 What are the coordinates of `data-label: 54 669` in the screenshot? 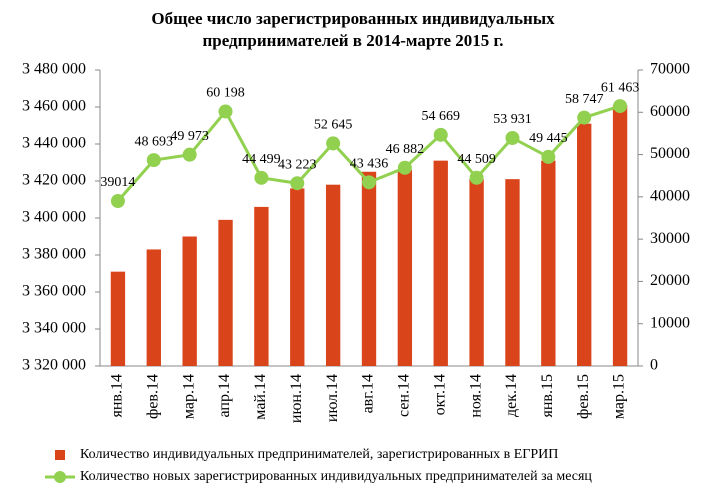 It's located at (440, 116).